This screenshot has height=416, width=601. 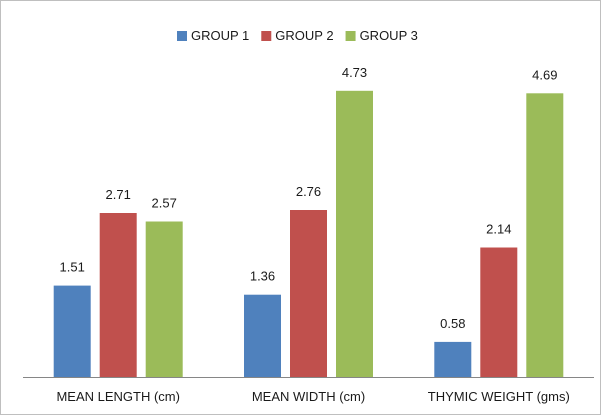 What do you see at coordinates (72, 267) in the screenshot?
I see `value-label-group-1-1: 1.51` at bounding box center [72, 267].